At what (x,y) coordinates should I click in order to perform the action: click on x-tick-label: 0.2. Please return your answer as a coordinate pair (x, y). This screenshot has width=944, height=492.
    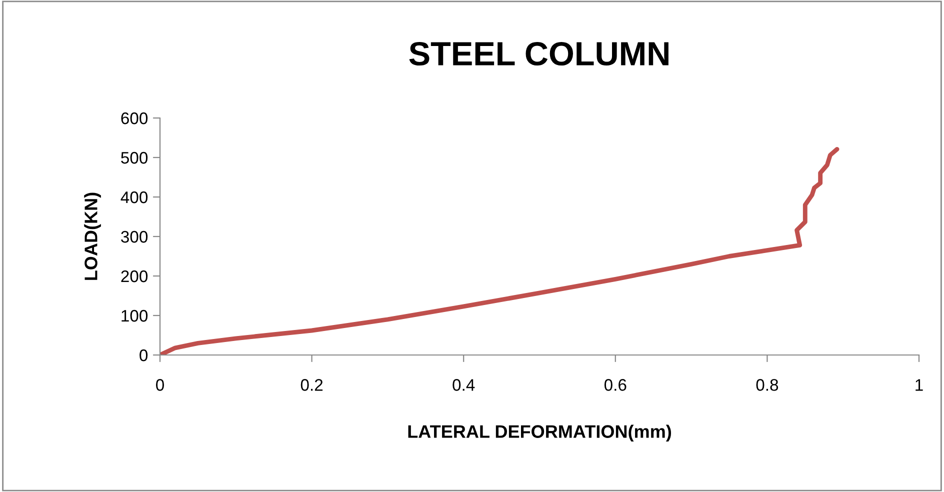
    Looking at the image, I should click on (311, 385).